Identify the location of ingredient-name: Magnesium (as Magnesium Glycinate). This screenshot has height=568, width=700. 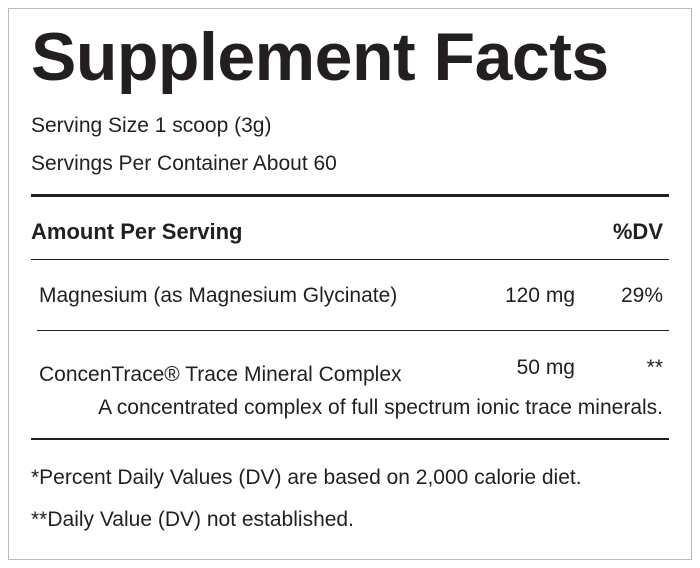
(218, 295).